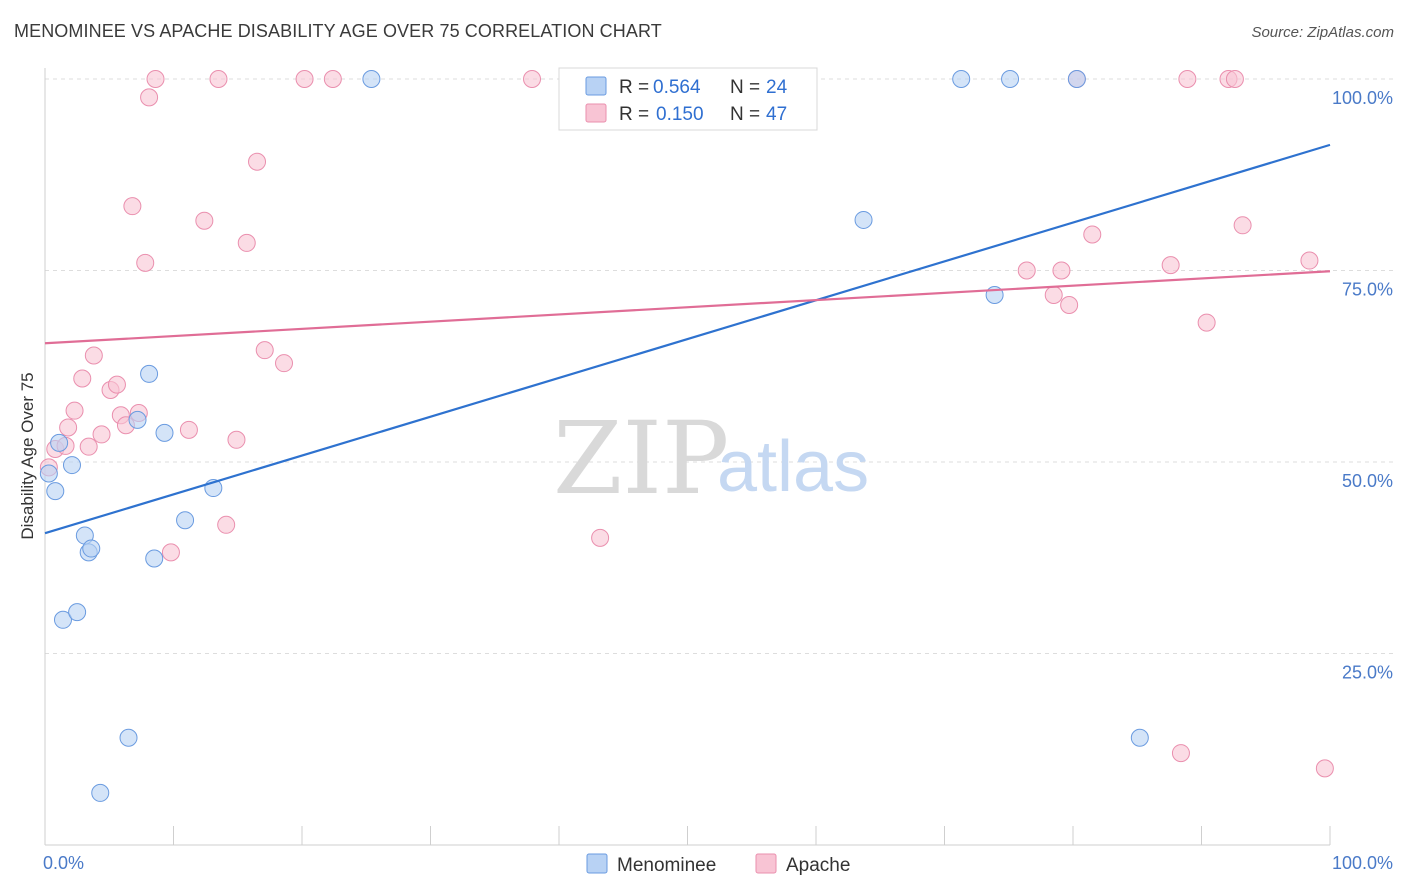 The width and height of the screenshot is (1406, 892). What do you see at coordinates (1362, 863) in the screenshot?
I see `x-tick-label: 100.0%` at bounding box center [1362, 863].